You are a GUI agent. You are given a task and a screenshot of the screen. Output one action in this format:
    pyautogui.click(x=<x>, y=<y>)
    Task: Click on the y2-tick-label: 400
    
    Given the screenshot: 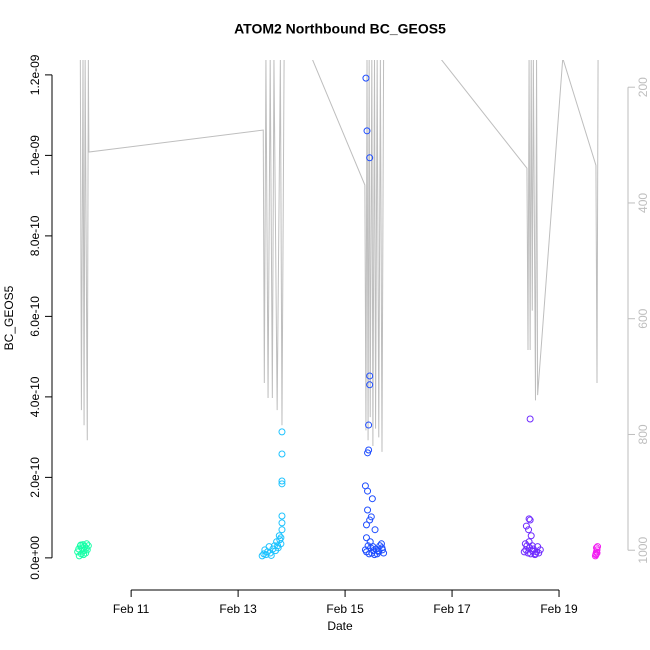 What is the action you would take?
    pyautogui.click(x=643, y=203)
    